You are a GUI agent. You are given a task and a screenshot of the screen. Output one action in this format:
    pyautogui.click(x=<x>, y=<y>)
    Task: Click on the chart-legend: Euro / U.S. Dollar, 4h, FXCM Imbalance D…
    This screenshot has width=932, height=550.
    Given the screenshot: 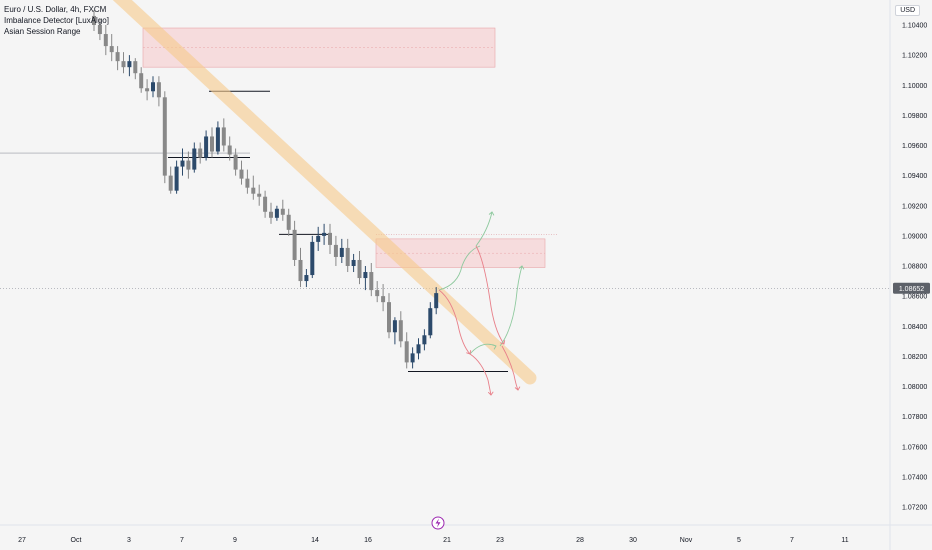 What is the action you would take?
    pyautogui.click(x=56, y=20)
    